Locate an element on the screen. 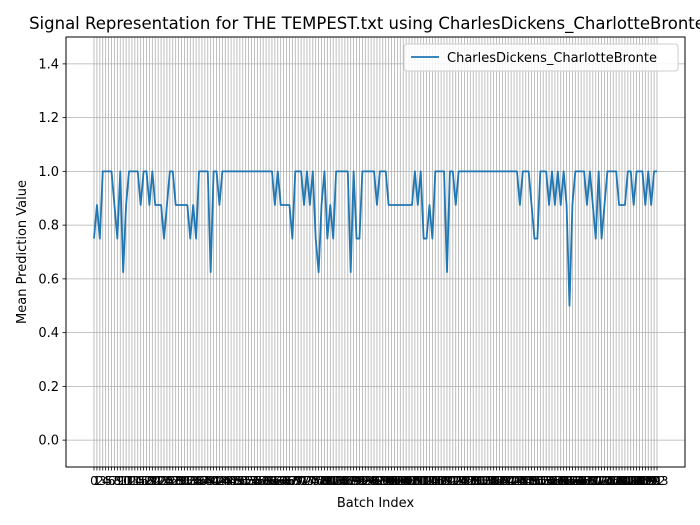 Image resolution: width=700 pixels, height=525 pixels. x-tick-label: 176 is located at coordinates (607, 481).